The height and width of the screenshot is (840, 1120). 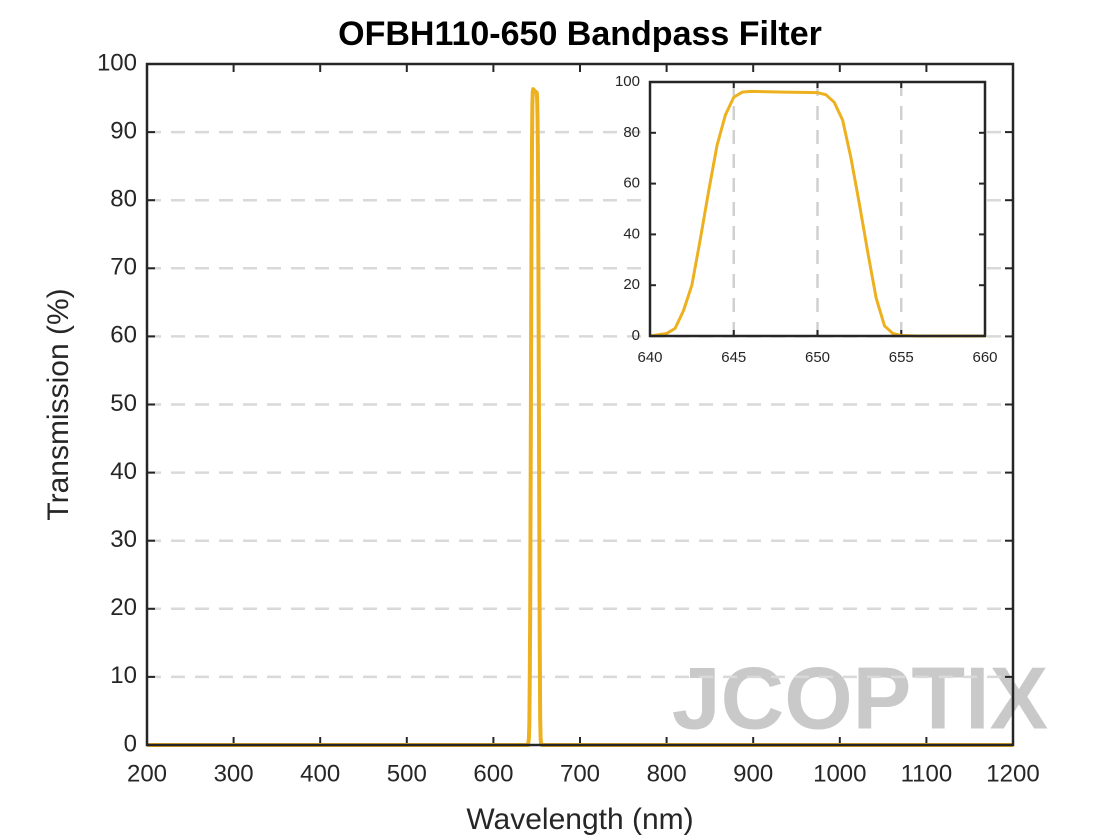 I want to click on x-tick-label: 400, so click(x=320, y=773).